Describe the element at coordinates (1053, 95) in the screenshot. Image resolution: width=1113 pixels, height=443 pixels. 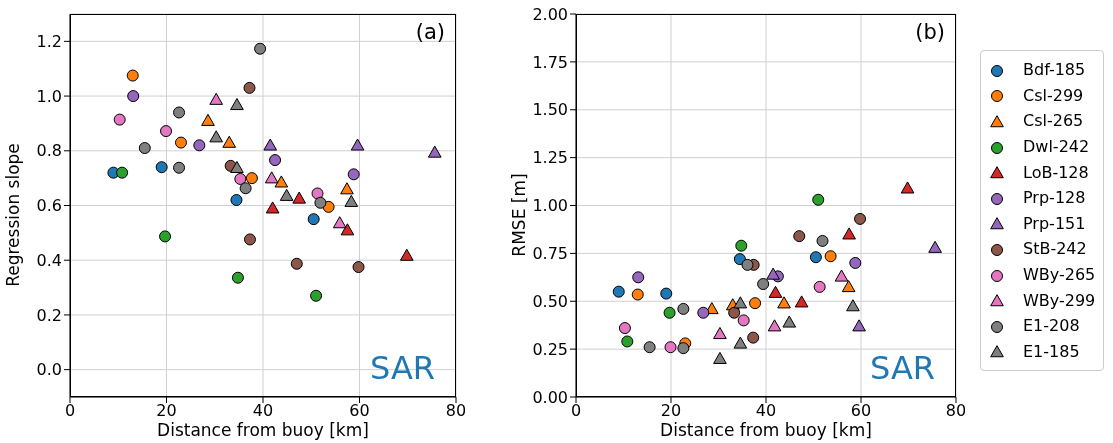
I see `legend-label: Csl-299` at that location.